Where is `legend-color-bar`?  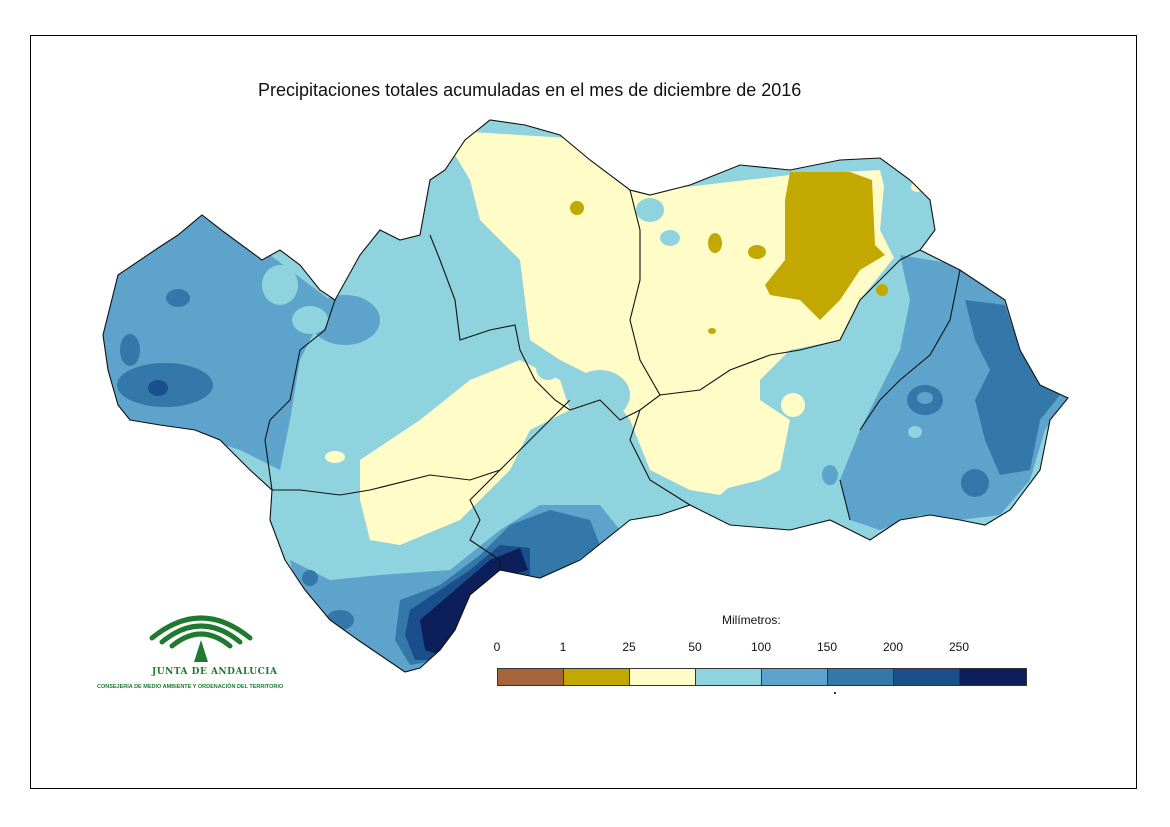 legend-color-bar is located at coordinates (762, 677).